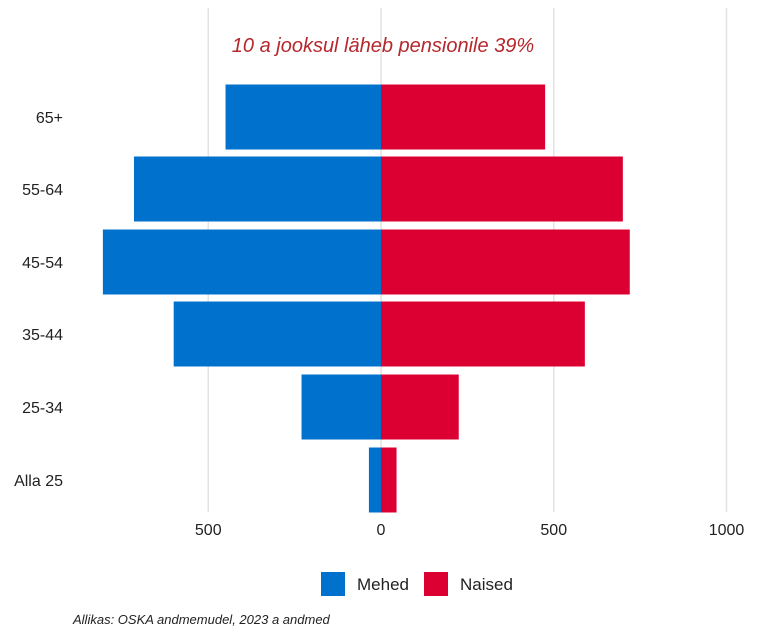 The image size is (768, 640). I want to click on source-note: Allikas: OSKA andmemudel, 2023 a andmed, so click(201, 619).